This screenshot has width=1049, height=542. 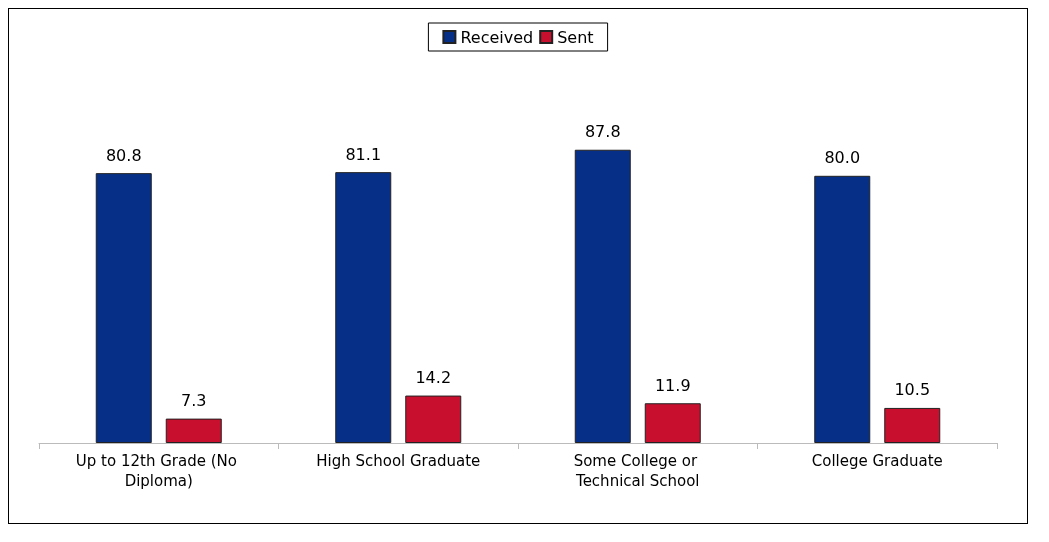 I want to click on data-label: 7.3, so click(x=194, y=401).